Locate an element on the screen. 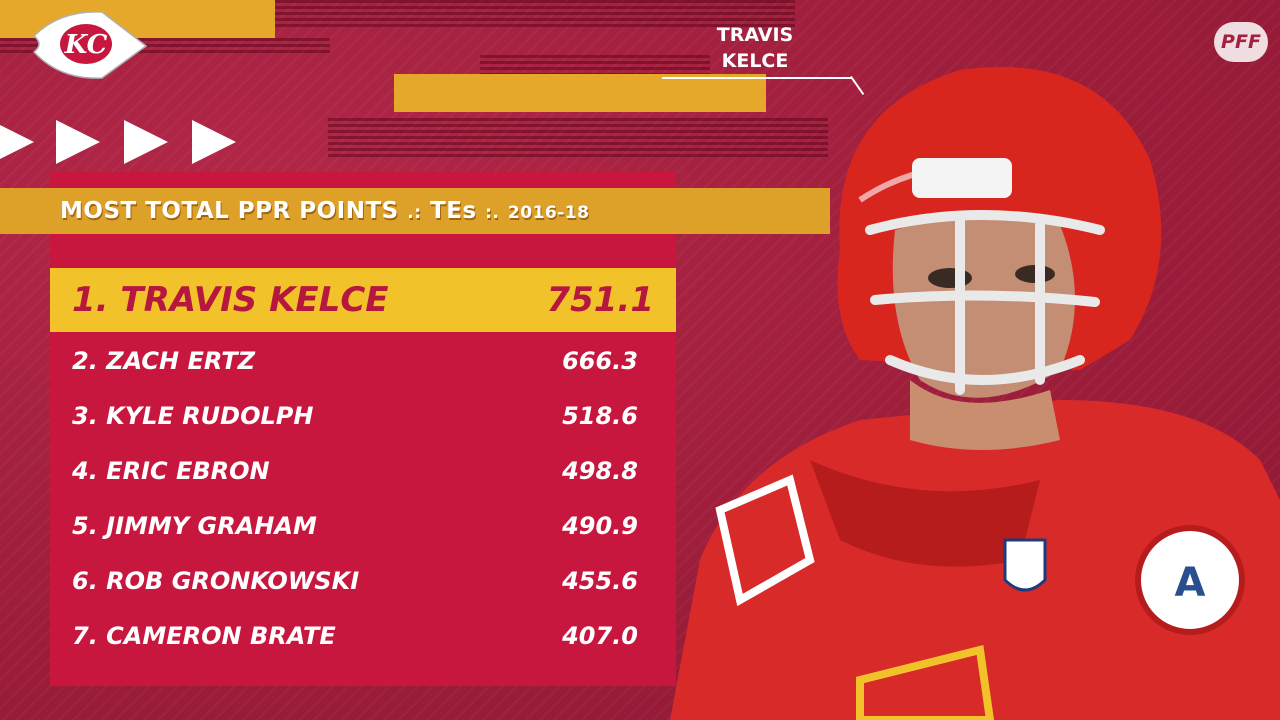  row-name: 6. ROB GRONKOWSKI is located at coordinates (216, 581).